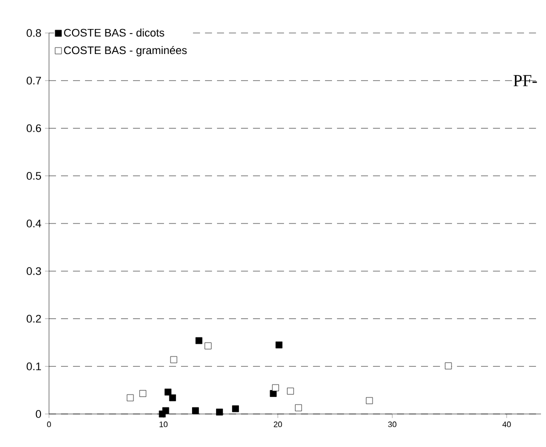  I want to click on y-tick-label: 0, so click(39, 414).